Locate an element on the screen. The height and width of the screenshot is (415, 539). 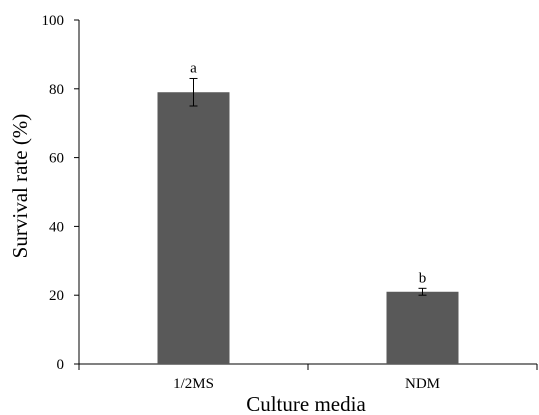
significance-label: a is located at coordinates (193, 68).